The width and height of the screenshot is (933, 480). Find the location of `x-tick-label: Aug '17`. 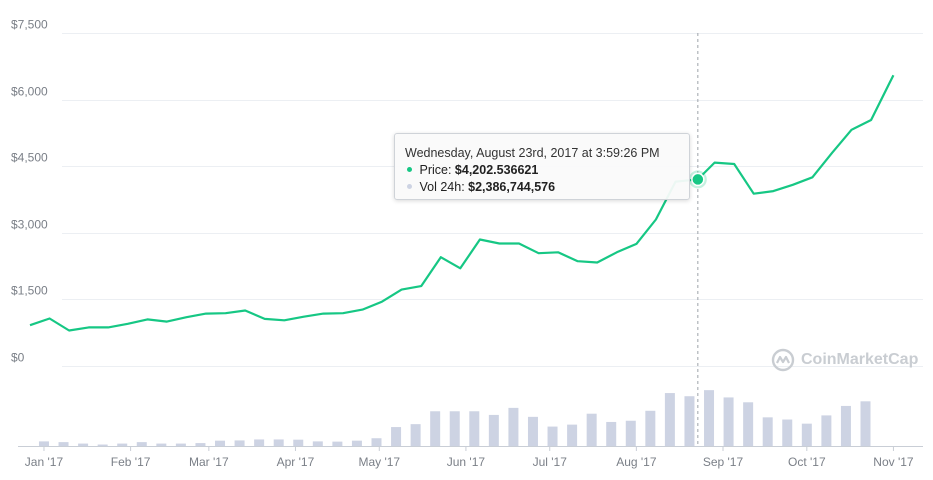

x-tick-label: Aug '17 is located at coordinates (636, 462).